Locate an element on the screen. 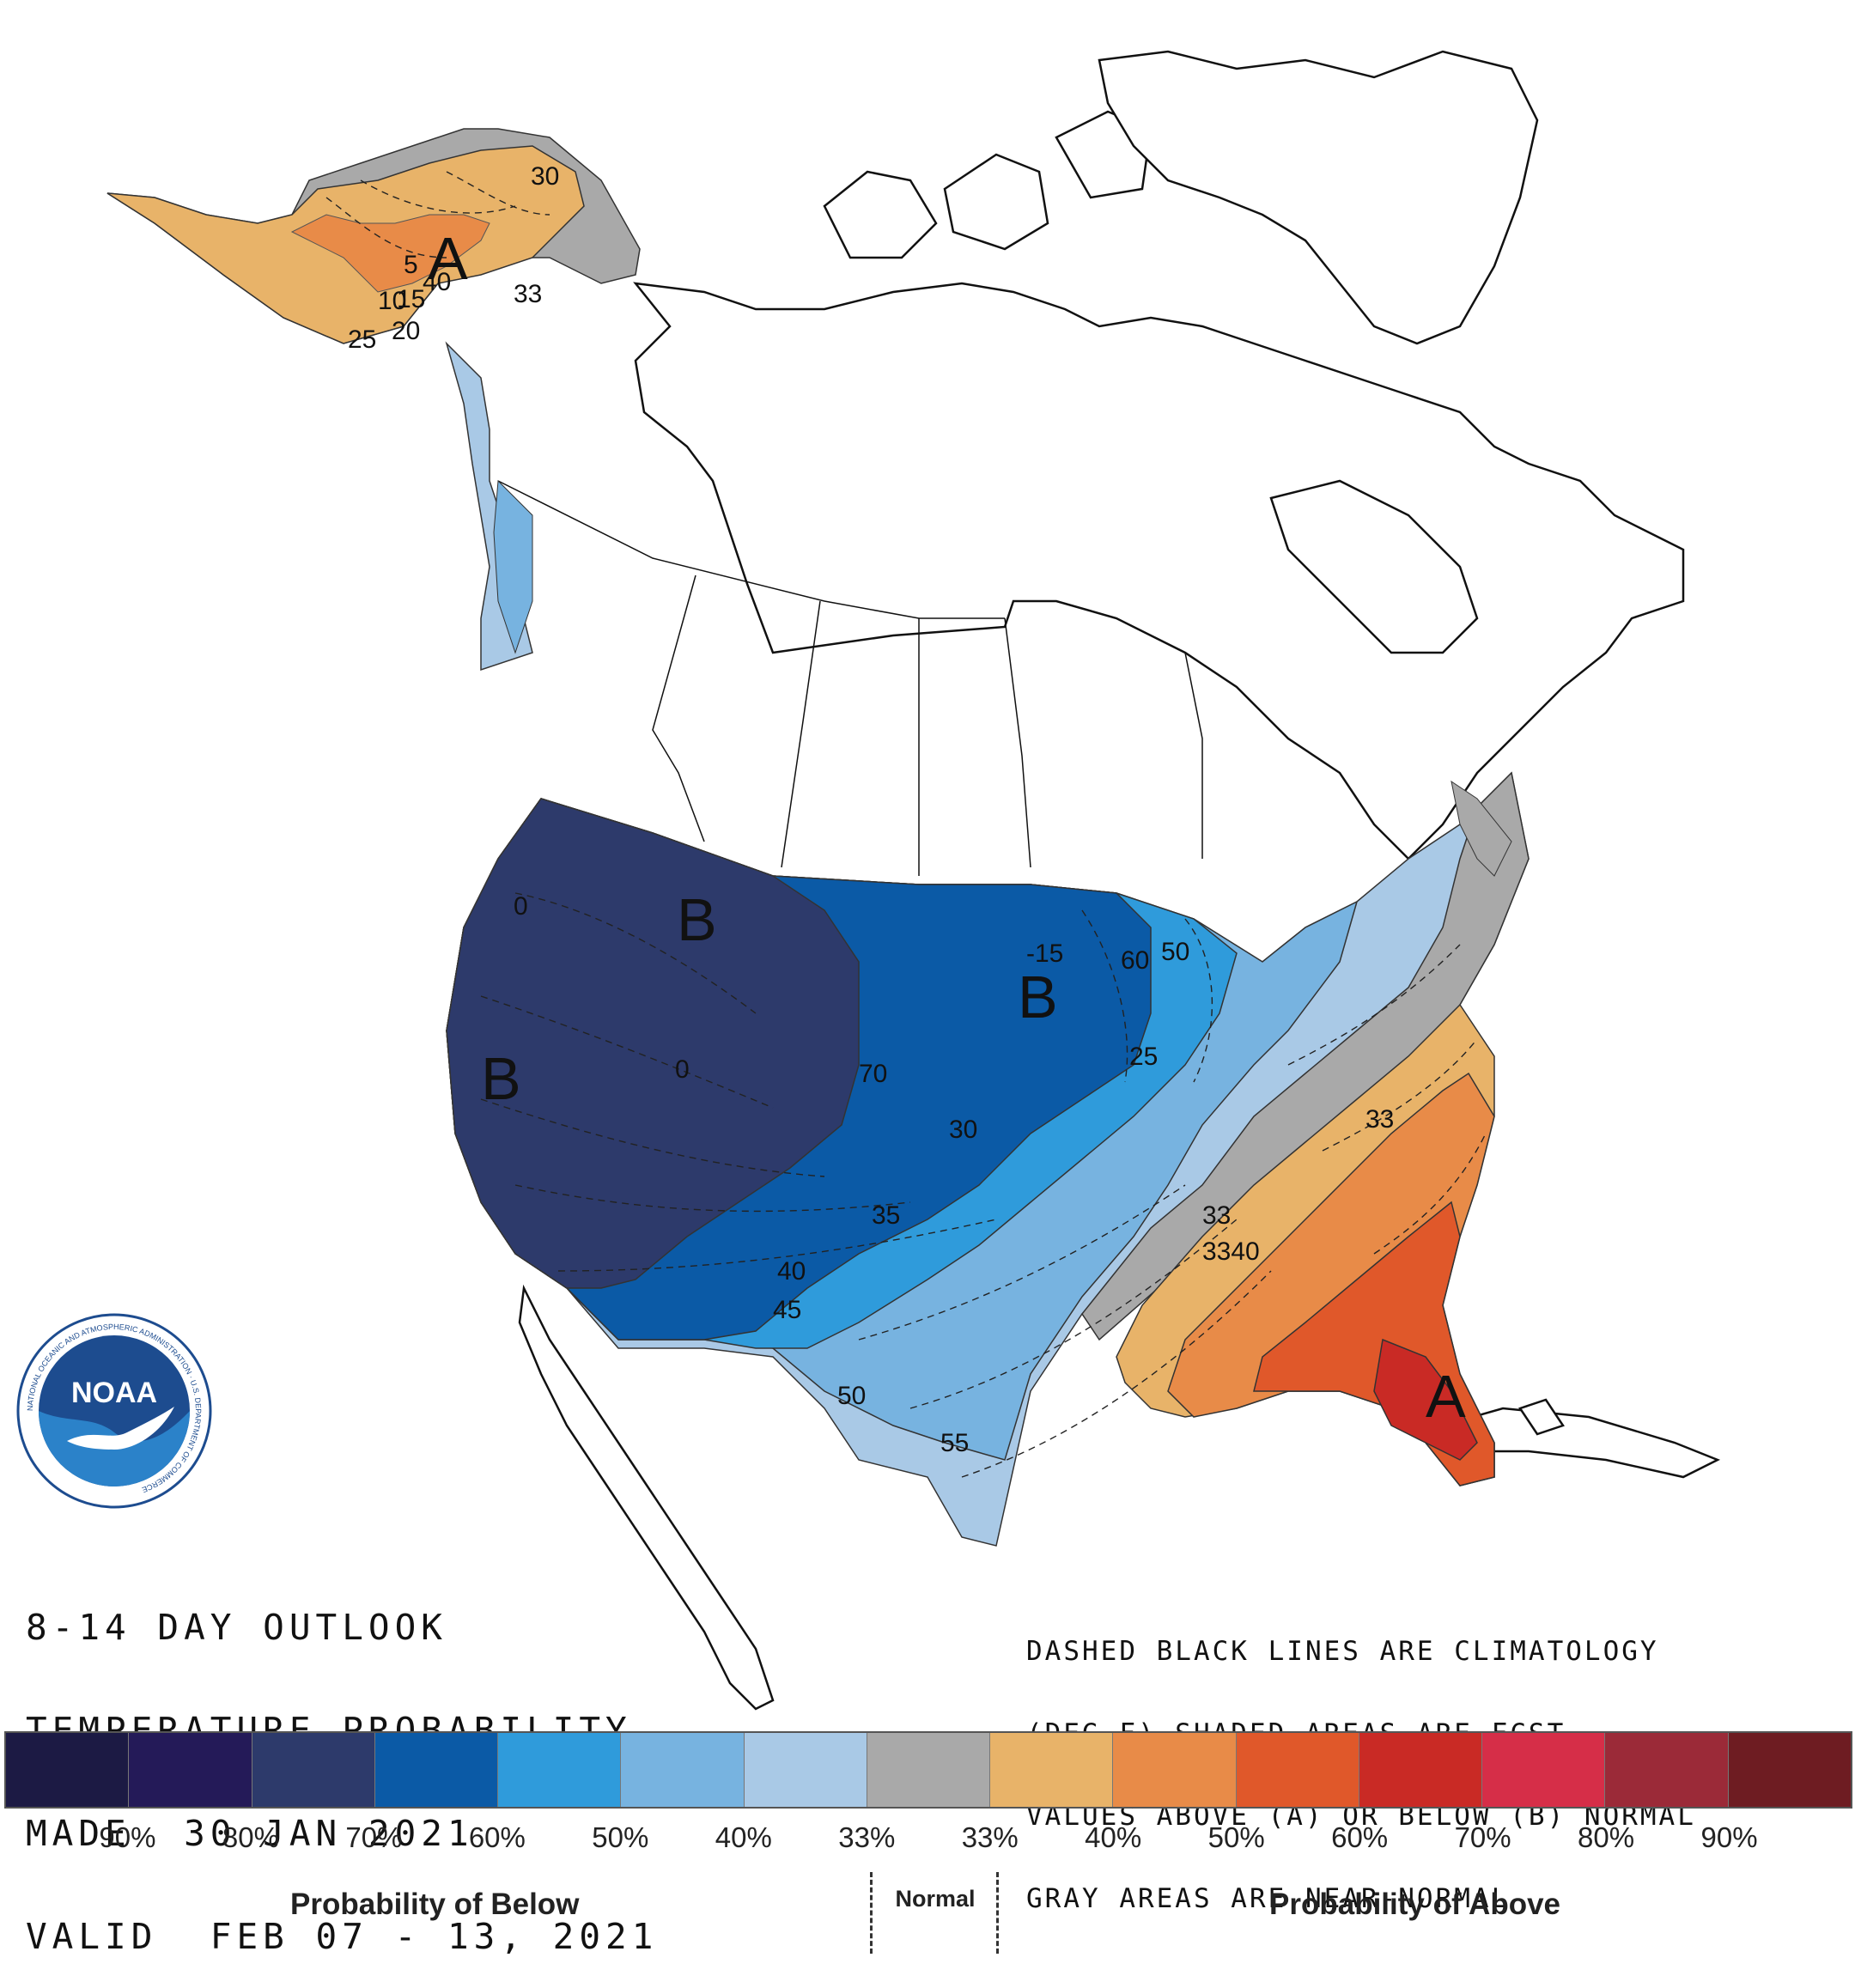 The height and width of the screenshot is (1988, 1855). svg-text: 15 is located at coordinates (411, 299).